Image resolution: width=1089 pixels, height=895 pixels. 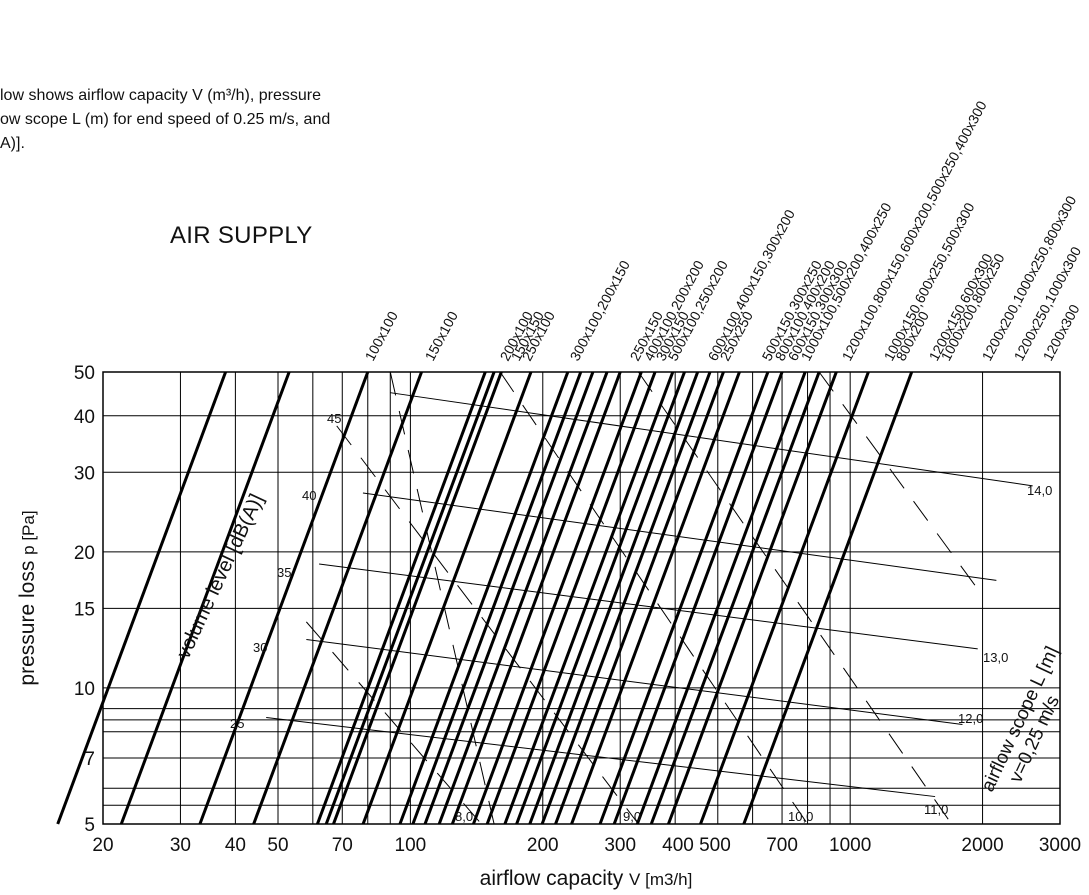 What do you see at coordinates (84, 689) in the screenshot?
I see `y-tick-label: 10` at bounding box center [84, 689].